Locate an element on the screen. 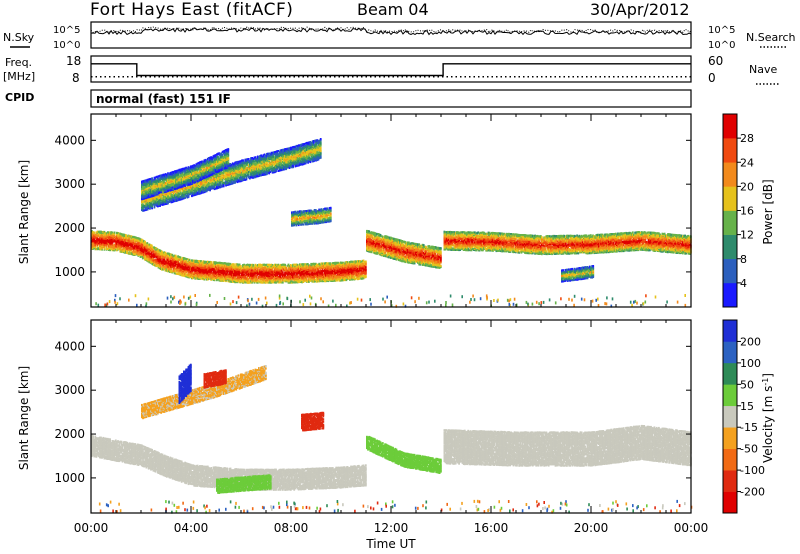 Image resolution: width=800 pixels, height=554 pixels. freq-panel is located at coordinates (391, 69).